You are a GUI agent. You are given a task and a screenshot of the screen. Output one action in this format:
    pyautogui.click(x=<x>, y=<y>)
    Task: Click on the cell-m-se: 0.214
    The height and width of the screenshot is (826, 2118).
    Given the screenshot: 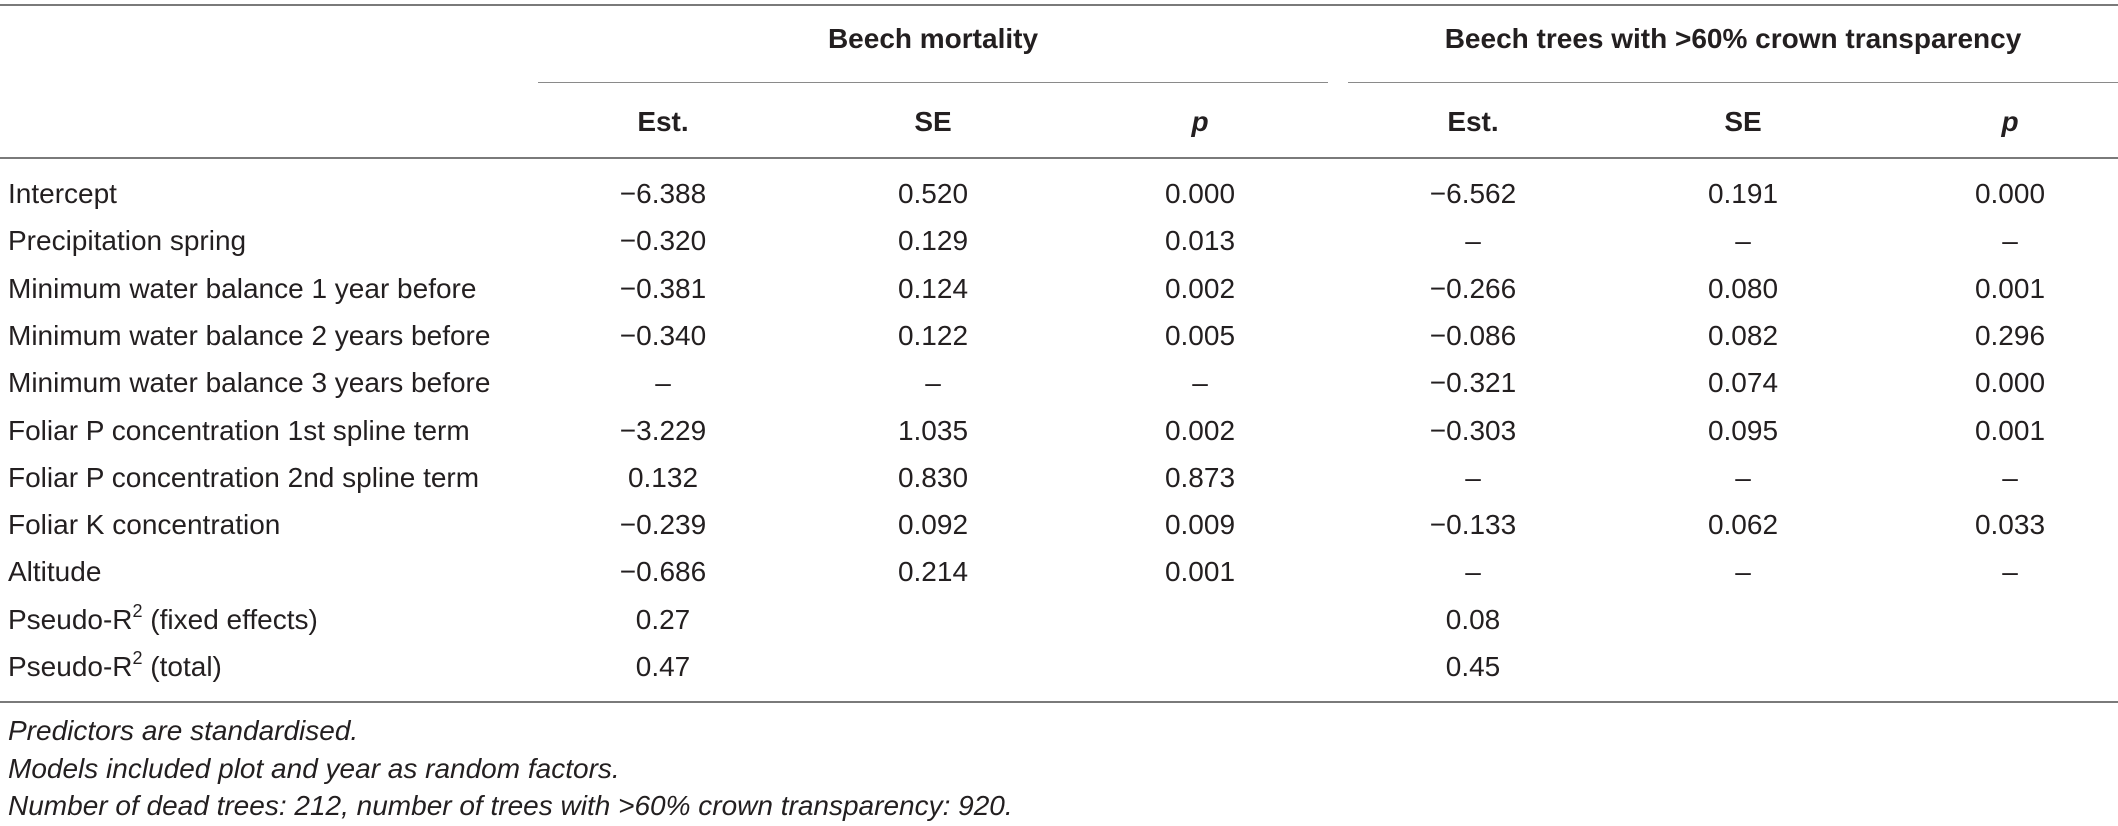 What is the action you would take?
    pyautogui.click(x=933, y=571)
    